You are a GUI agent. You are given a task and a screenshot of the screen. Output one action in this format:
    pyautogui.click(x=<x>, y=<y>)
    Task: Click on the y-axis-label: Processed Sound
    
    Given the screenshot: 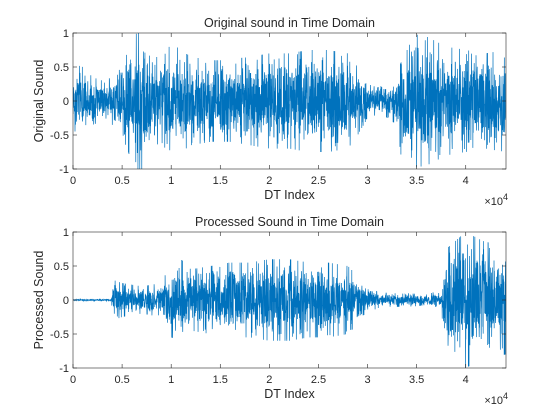 What is the action you would take?
    pyautogui.click(x=39, y=300)
    